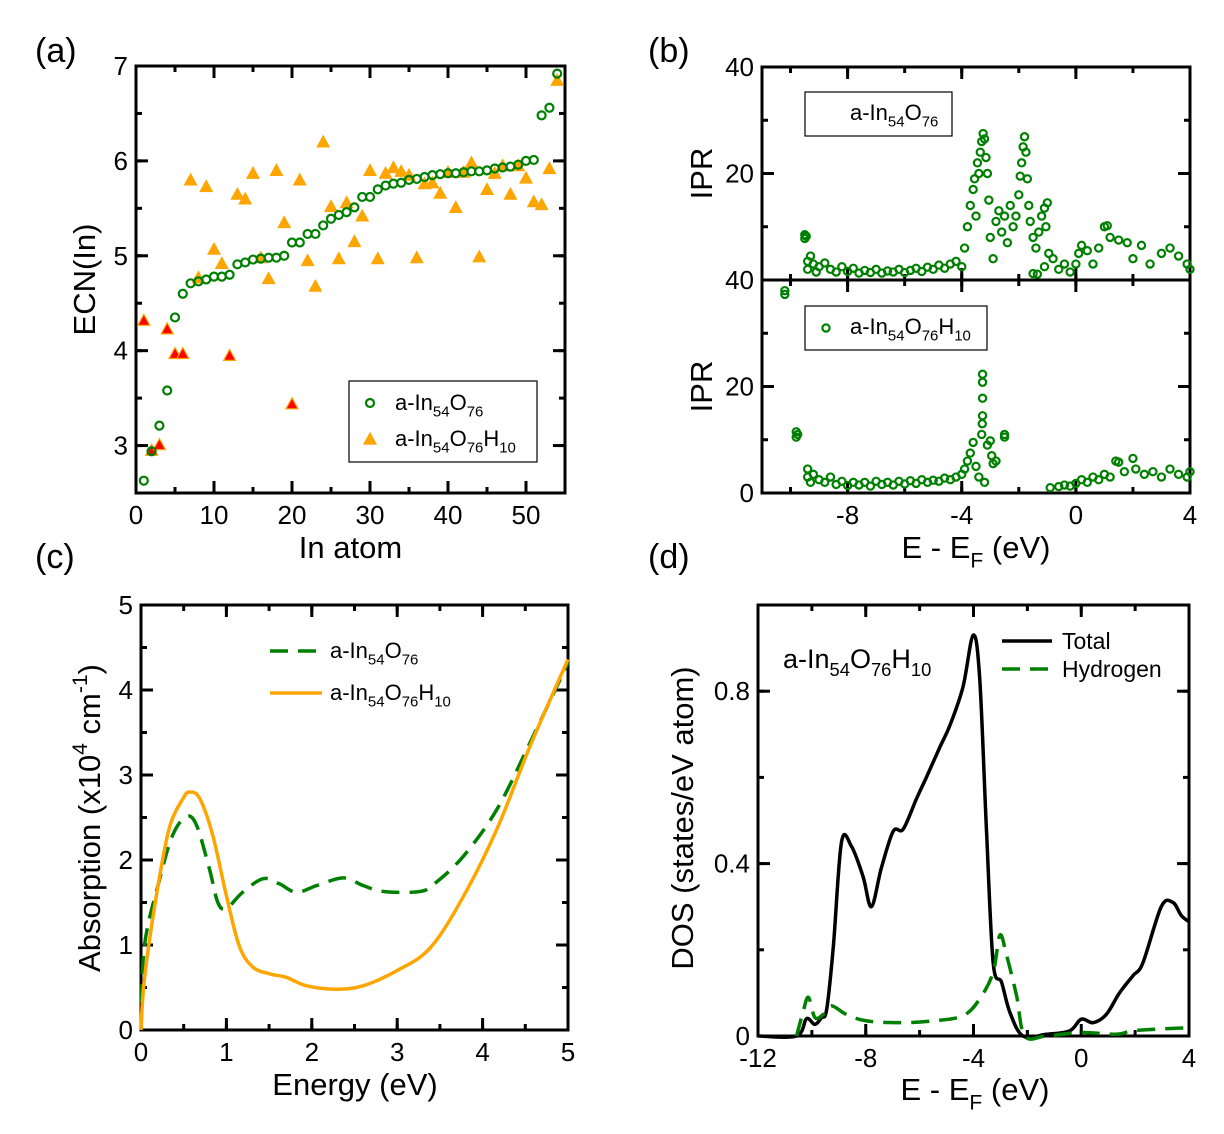  Describe the element at coordinates (701, 174) in the screenshot. I see `label-part: IPR` at that location.